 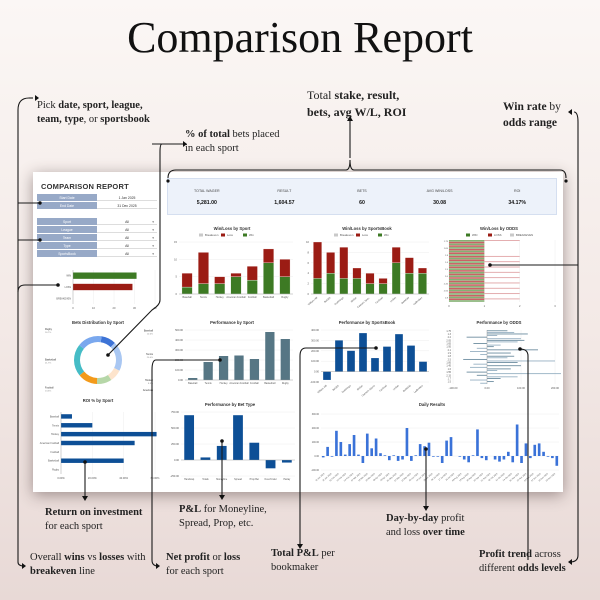 What do you see at coordinates (449, 306) in the screenshot?
I see `svg-text: 0` at bounding box center [449, 306].